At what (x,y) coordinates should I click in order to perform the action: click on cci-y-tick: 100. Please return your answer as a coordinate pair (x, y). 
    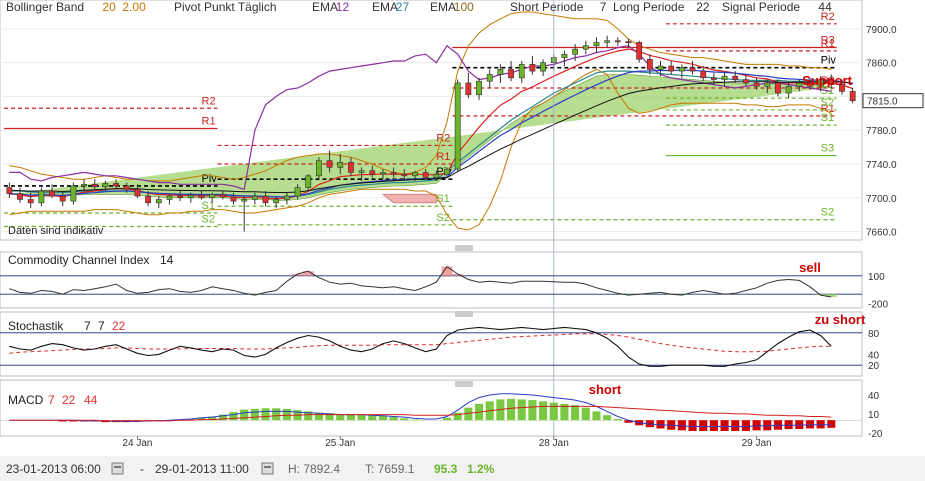
    Looking at the image, I should click on (876, 277).